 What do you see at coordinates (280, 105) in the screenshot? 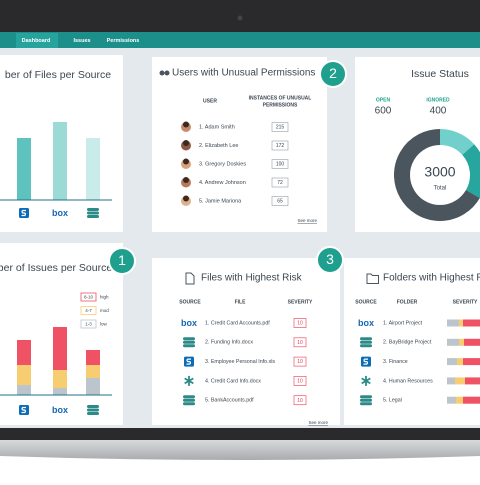
I see `column-header: PERMISSIONS` at bounding box center [280, 105].